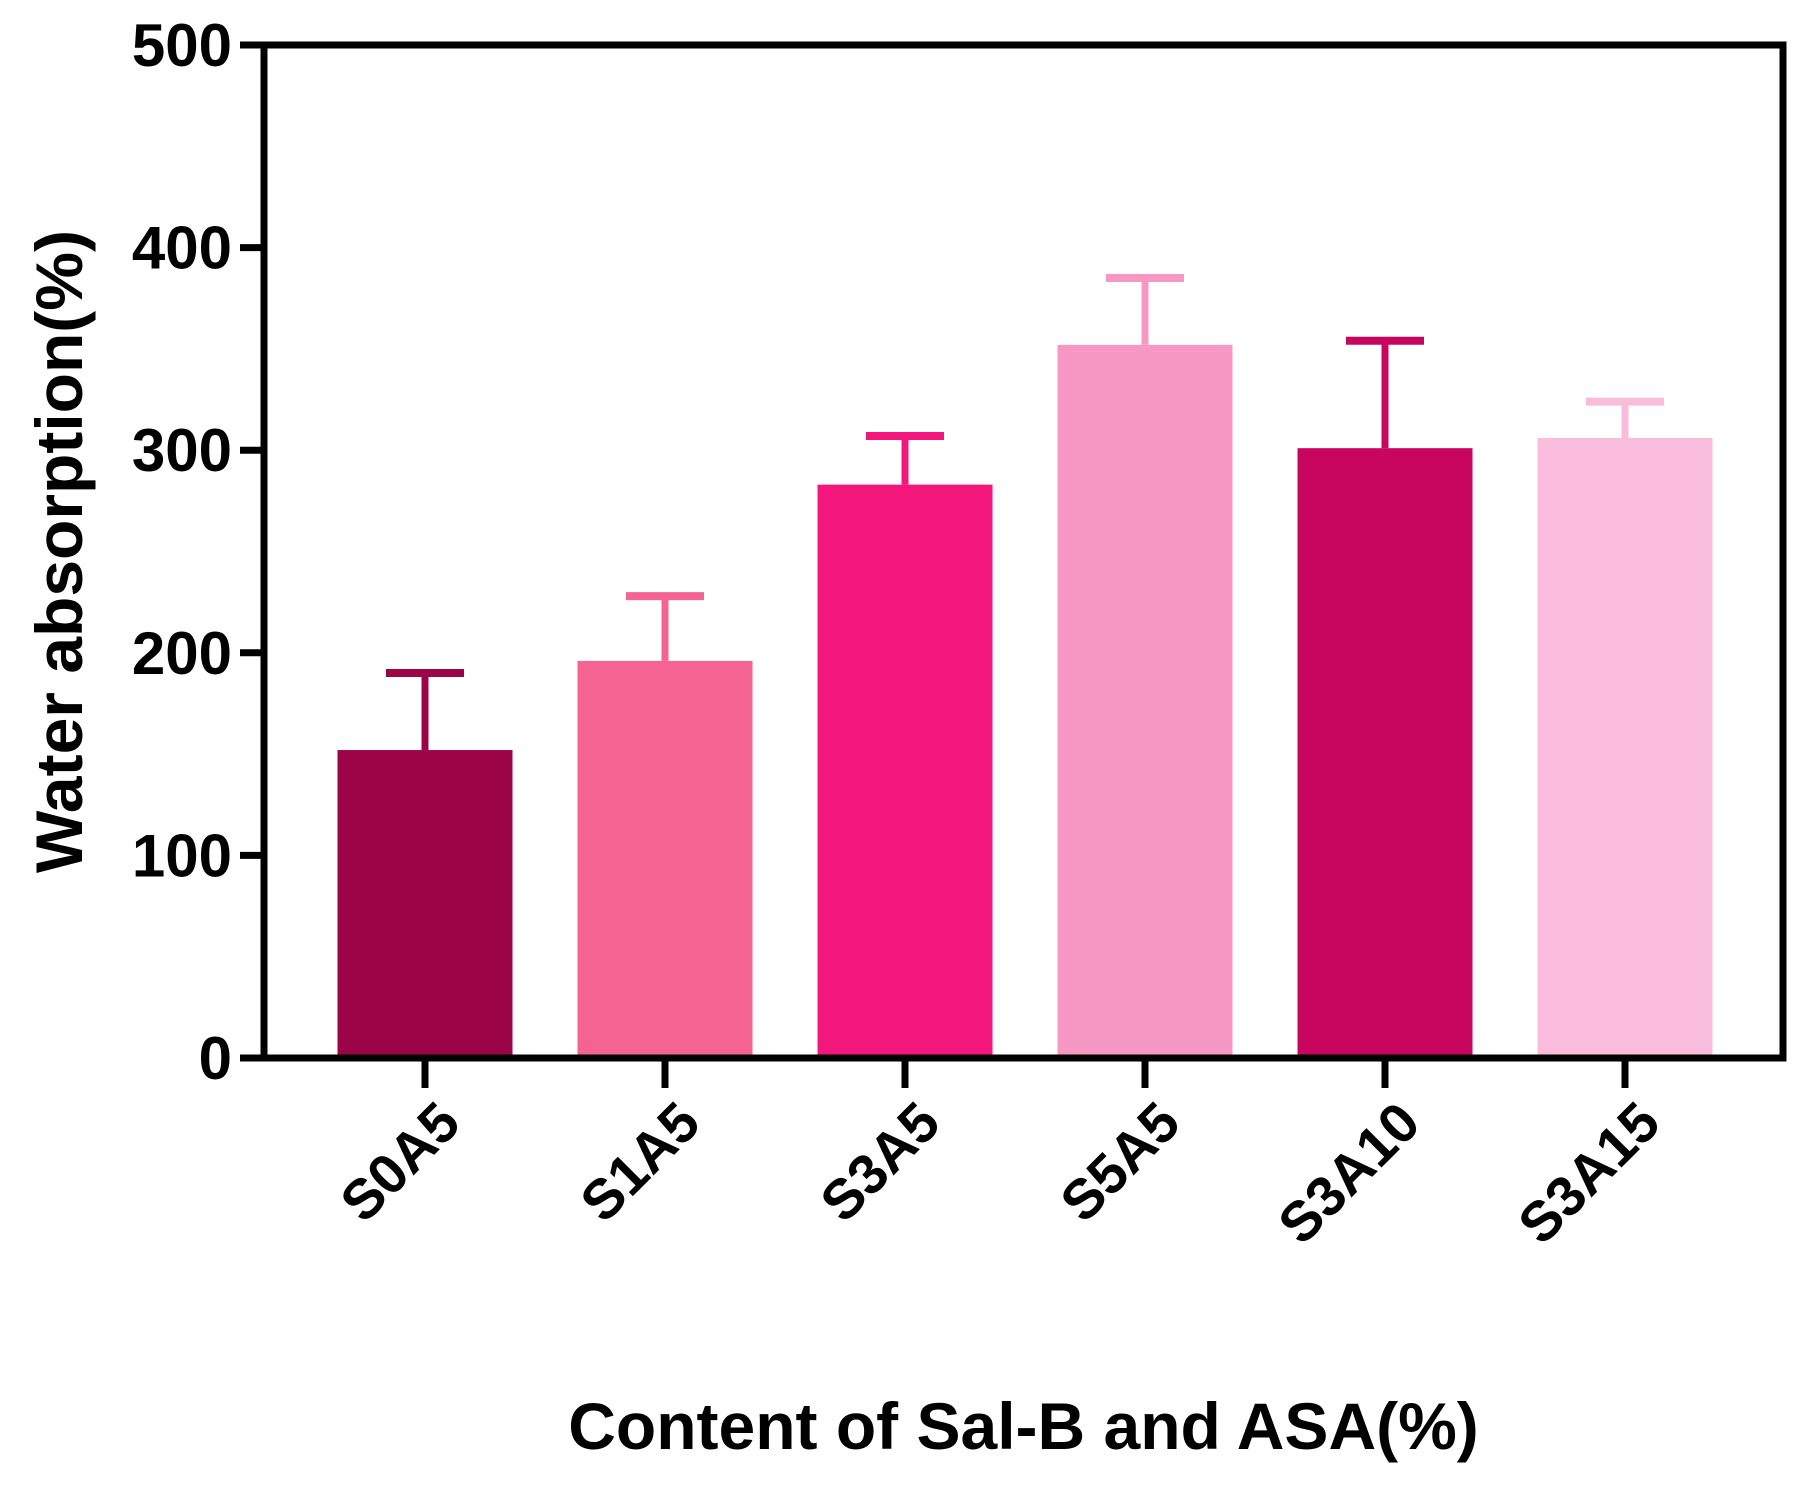  What do you see at coordinates (1000, 1157) in the screenshot?
I see `x-axis-ticks: S0A5 S1A5 S3A5 S5A5 S3A10 S3A15` at bounding box center [1000, 1157].